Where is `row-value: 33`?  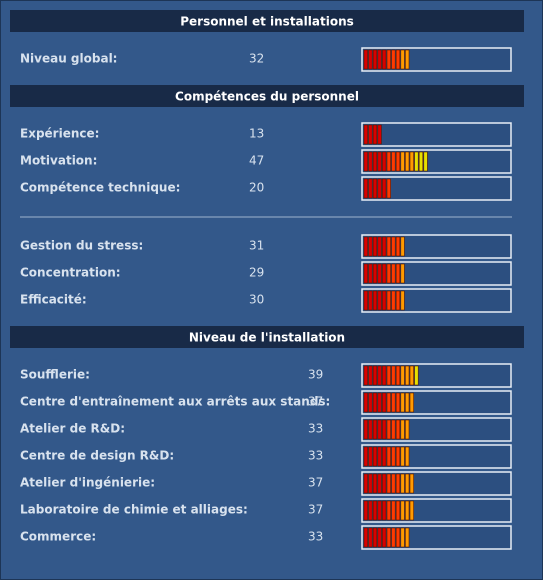
row-value: 33 is located at coordinates (315, 456).